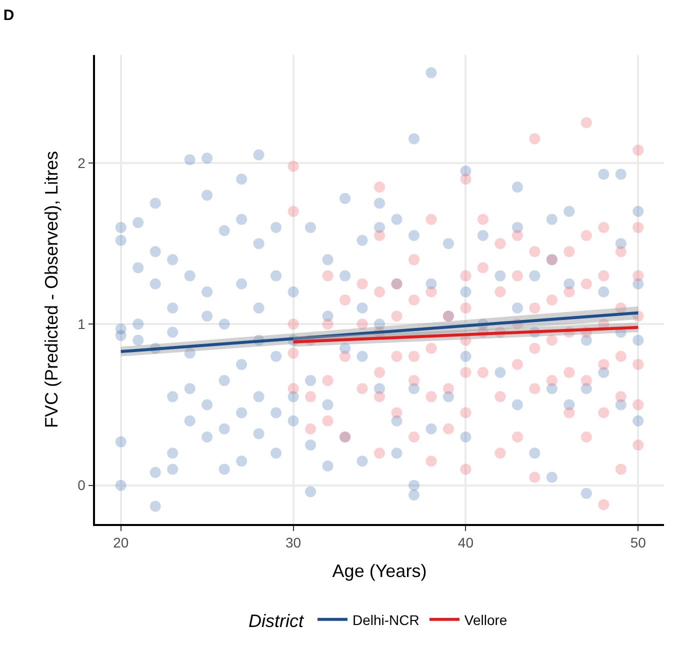  What do you see at coordinates (51, 289) in the screenshot?
I see `y-axis-title: FVC (Predicted - Observed), Litres` at bounding box center [51, 289].